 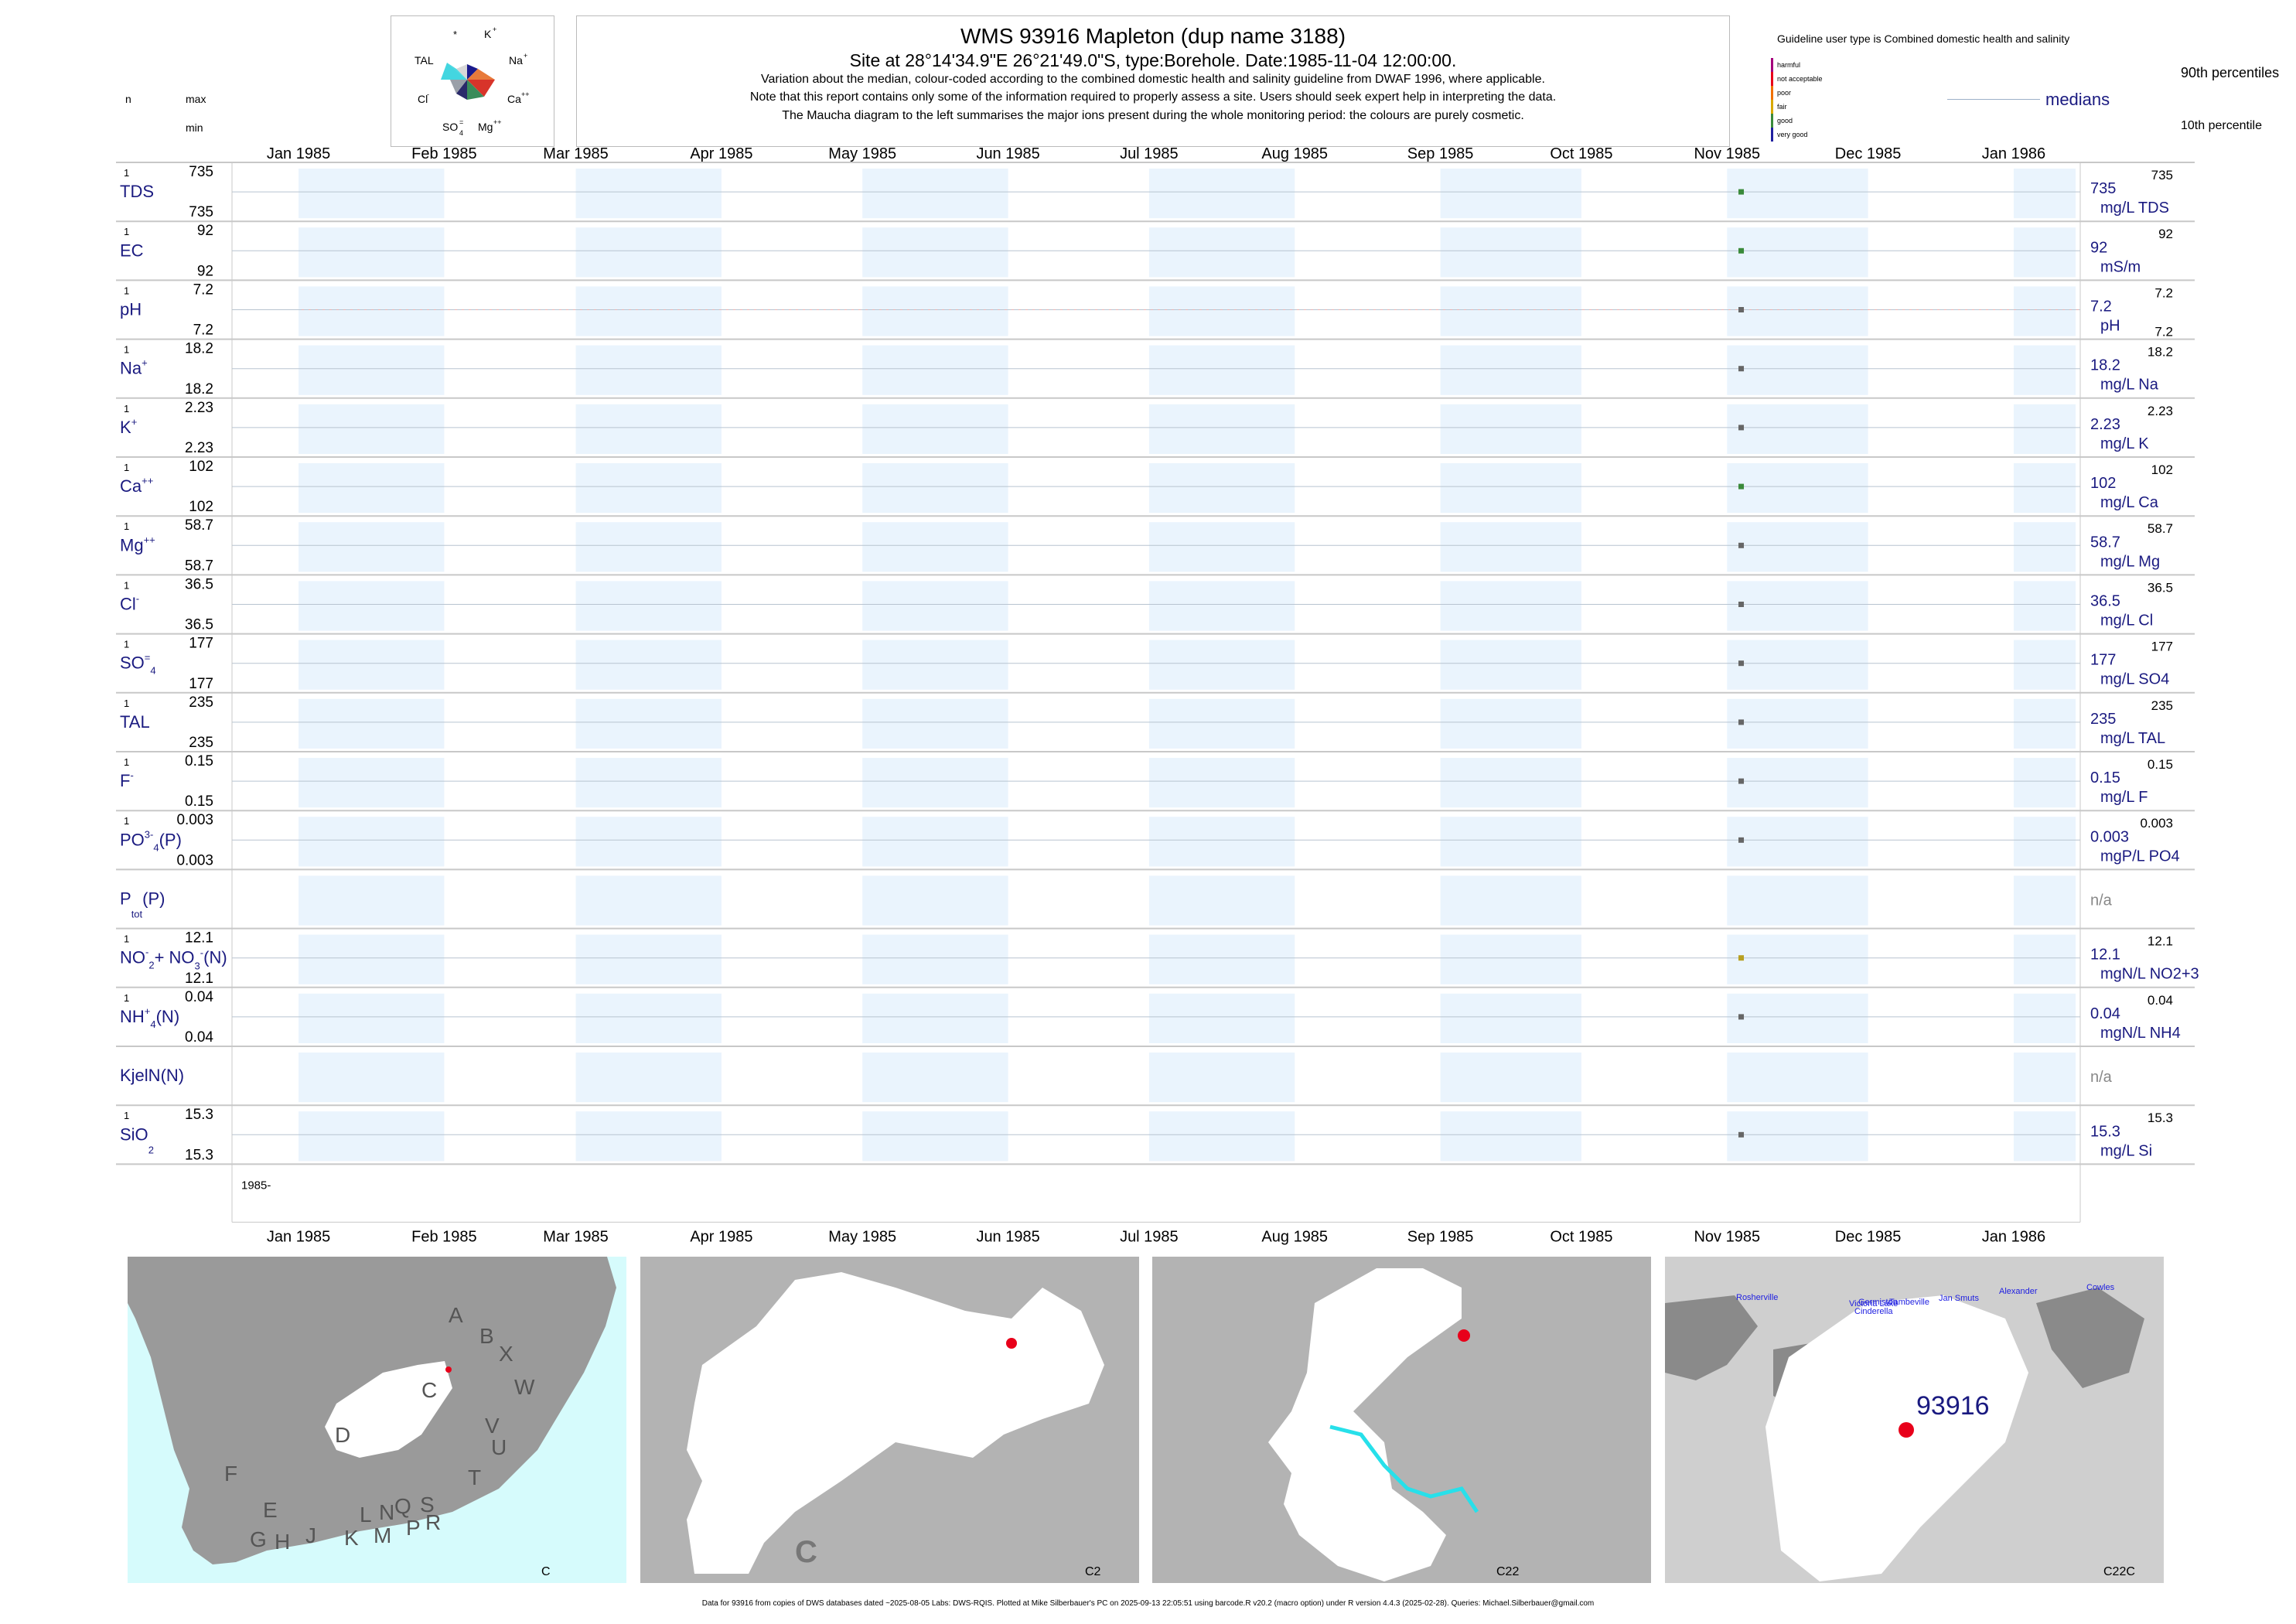 I want to click on row-max: 102, so click(x=201, y=467).